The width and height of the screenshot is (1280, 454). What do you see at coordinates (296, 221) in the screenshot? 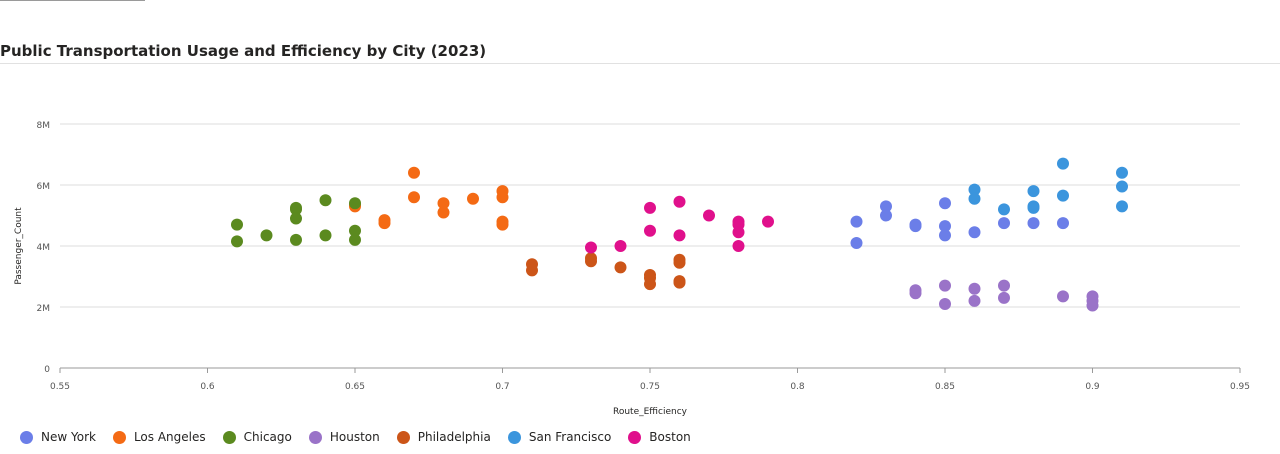
I see `series-chicago` at bounding box center [296, 221].